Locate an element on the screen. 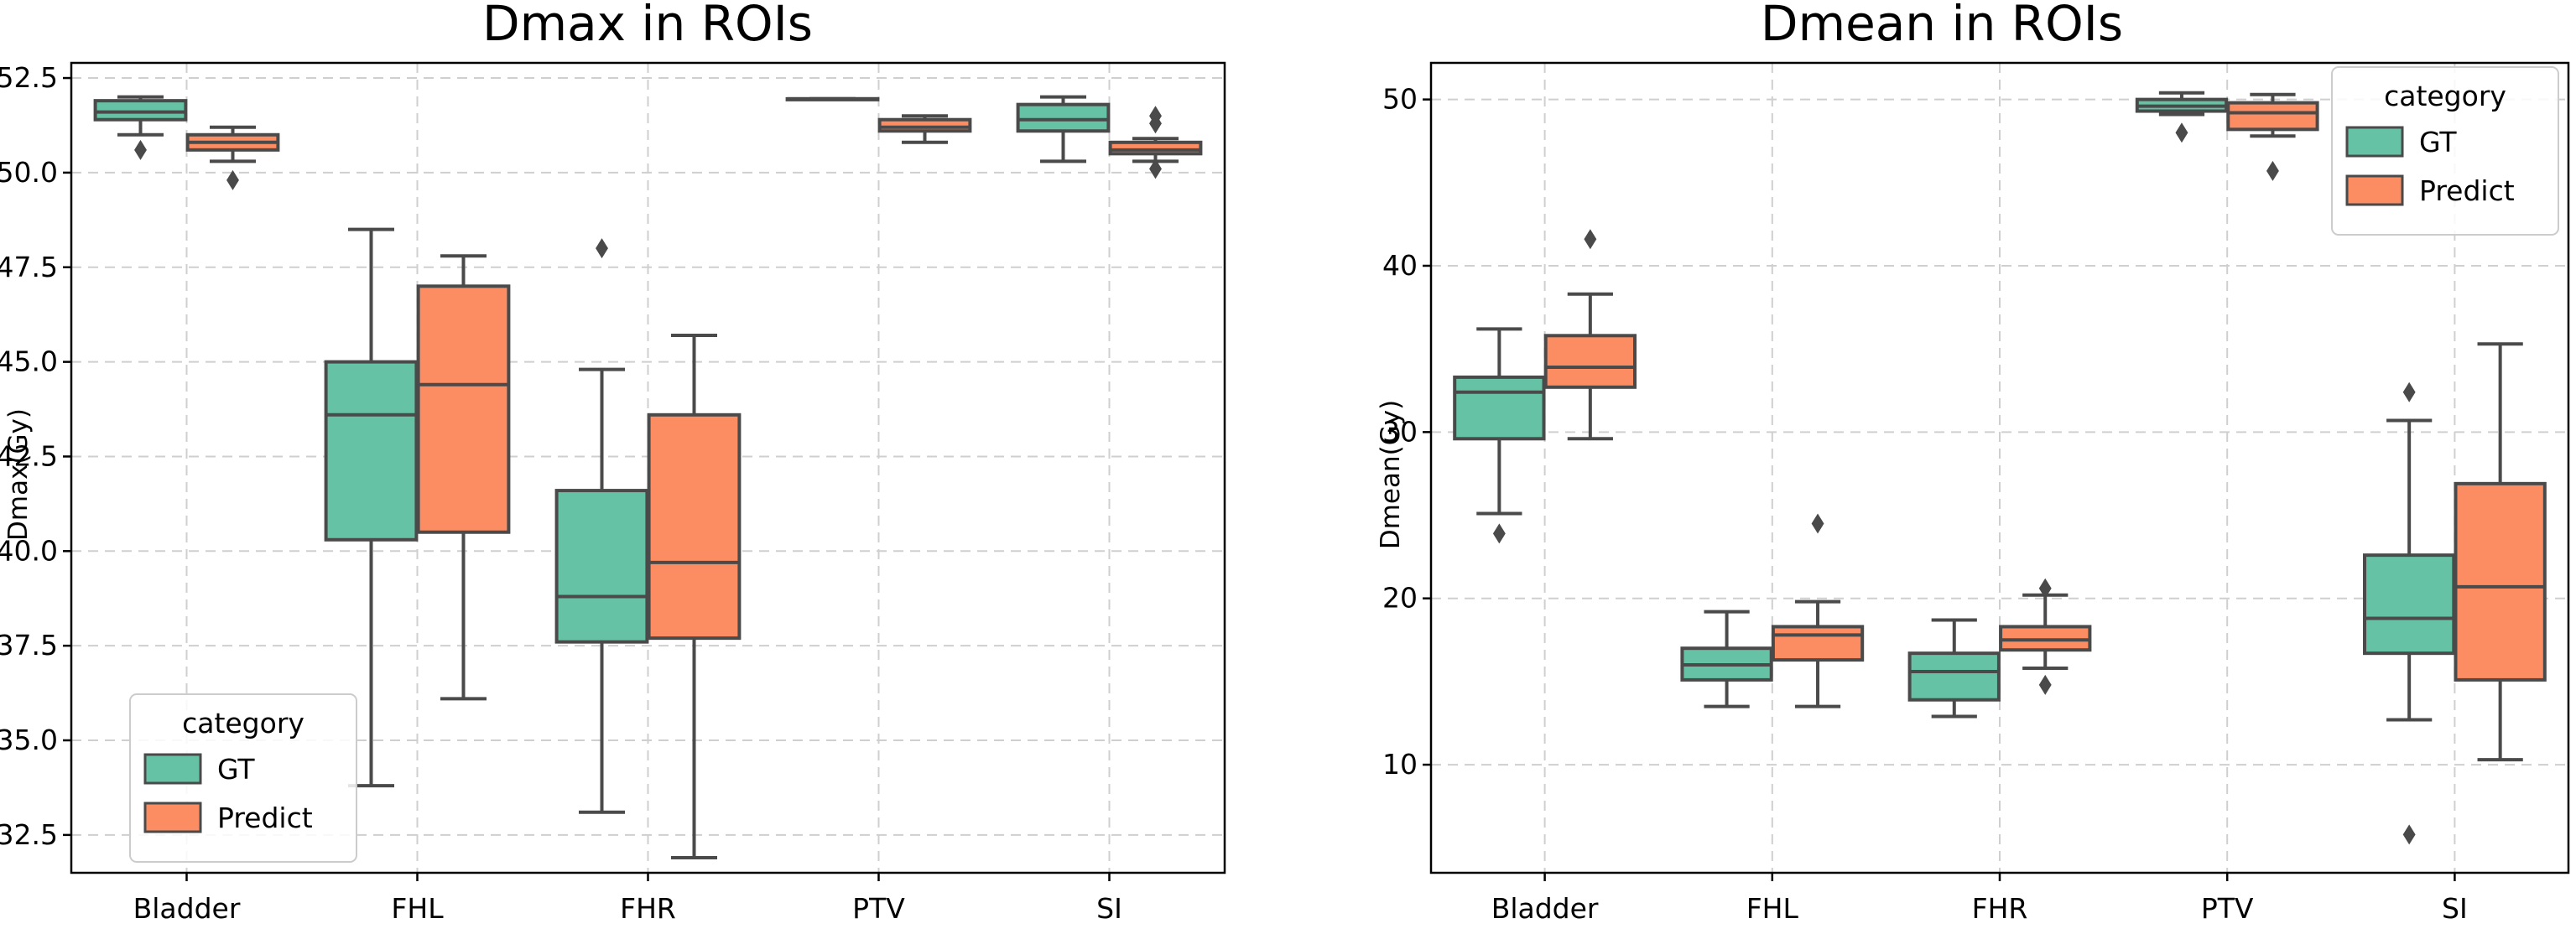 The height and width of the screenshot is (934, 2576). dmean-ytick-label: 10 is located at coordinates (1400, 764).